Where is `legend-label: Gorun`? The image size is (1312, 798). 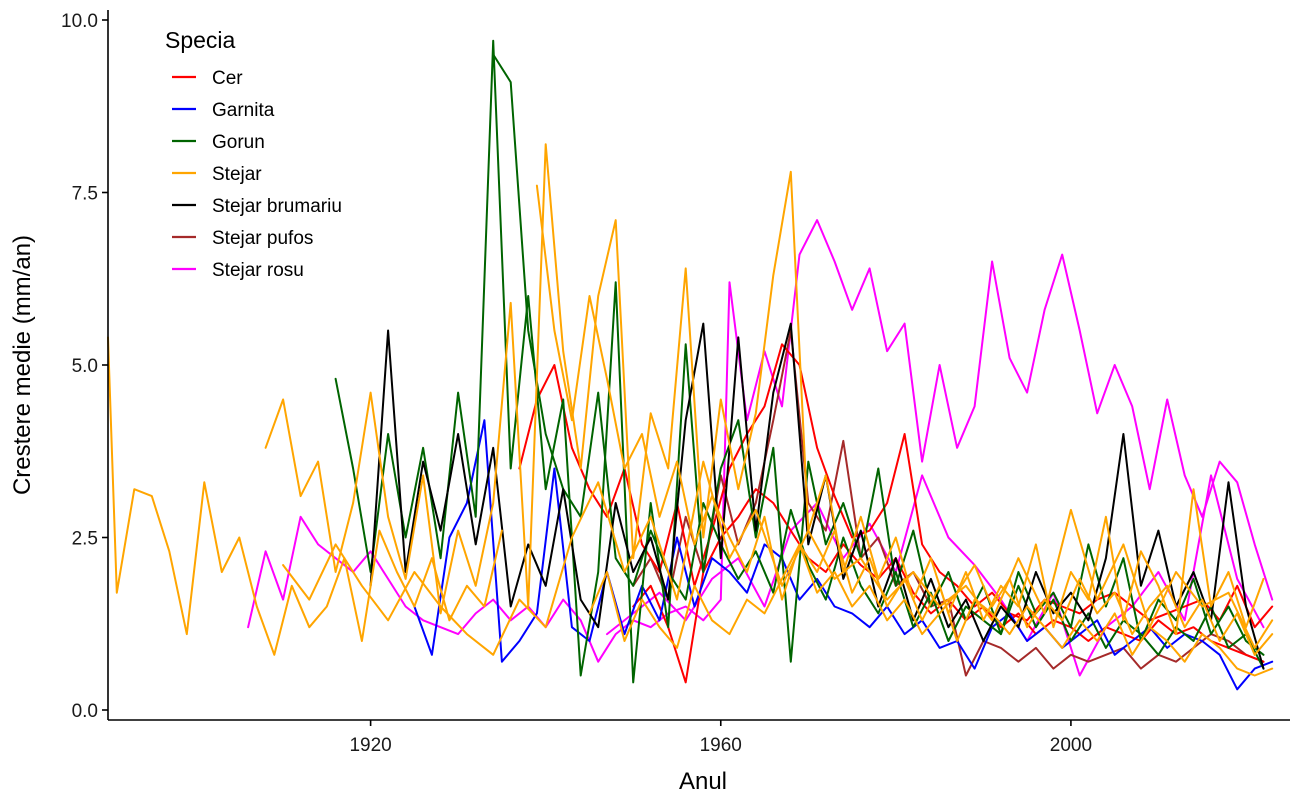 legend-label: Gorun is located at coordinates (238, 142).